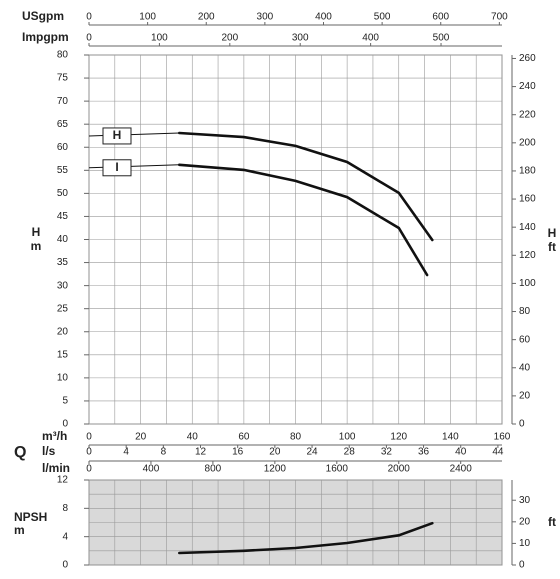 Image resolution: width=560 pixels, height=579 pixels. Describe the element at coordinates (450, 437) in the screenshot. I see `x-tick-label: 140` at that location.